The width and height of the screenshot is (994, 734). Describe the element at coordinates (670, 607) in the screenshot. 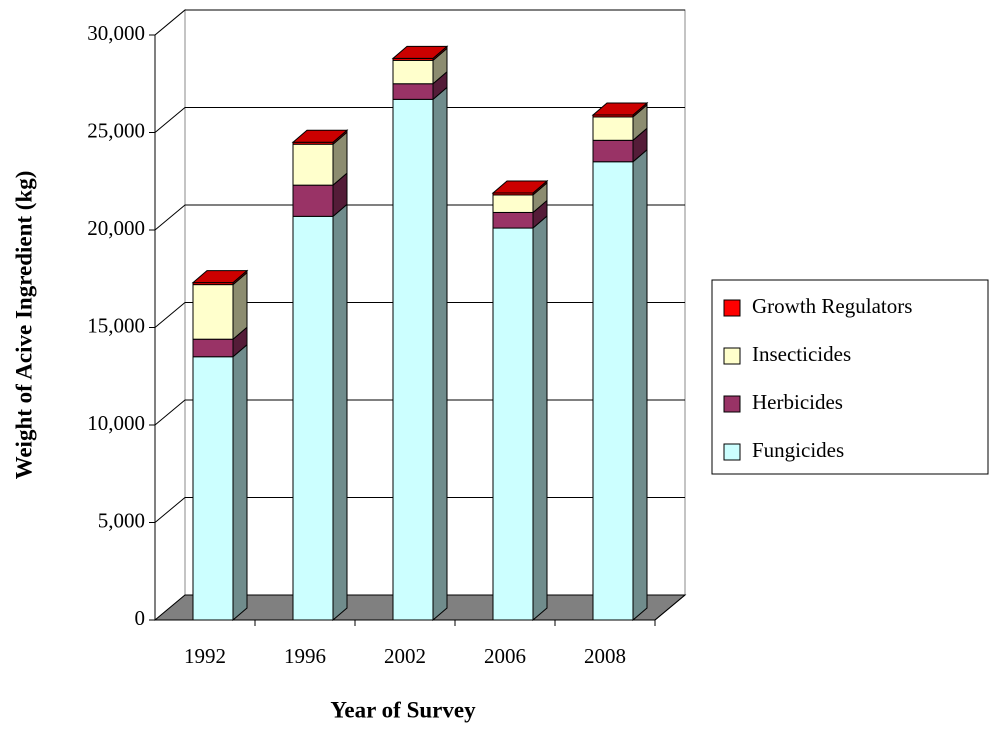

I see `floor-edge` at that location.